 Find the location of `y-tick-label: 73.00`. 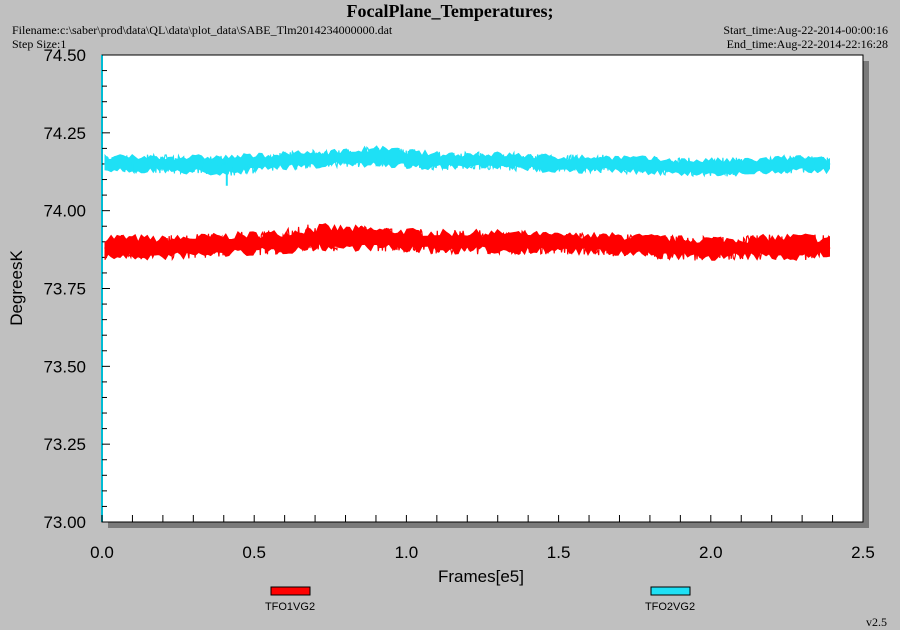

y-tick-label: 73.00 is located at coordinates (64, 522).